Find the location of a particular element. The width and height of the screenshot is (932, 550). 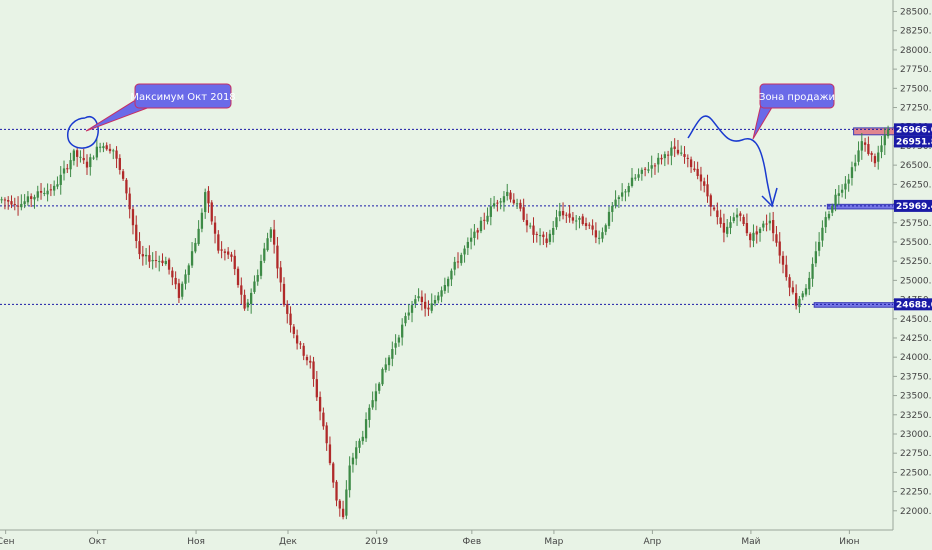

price-tag is located at coordinates (913, 205).